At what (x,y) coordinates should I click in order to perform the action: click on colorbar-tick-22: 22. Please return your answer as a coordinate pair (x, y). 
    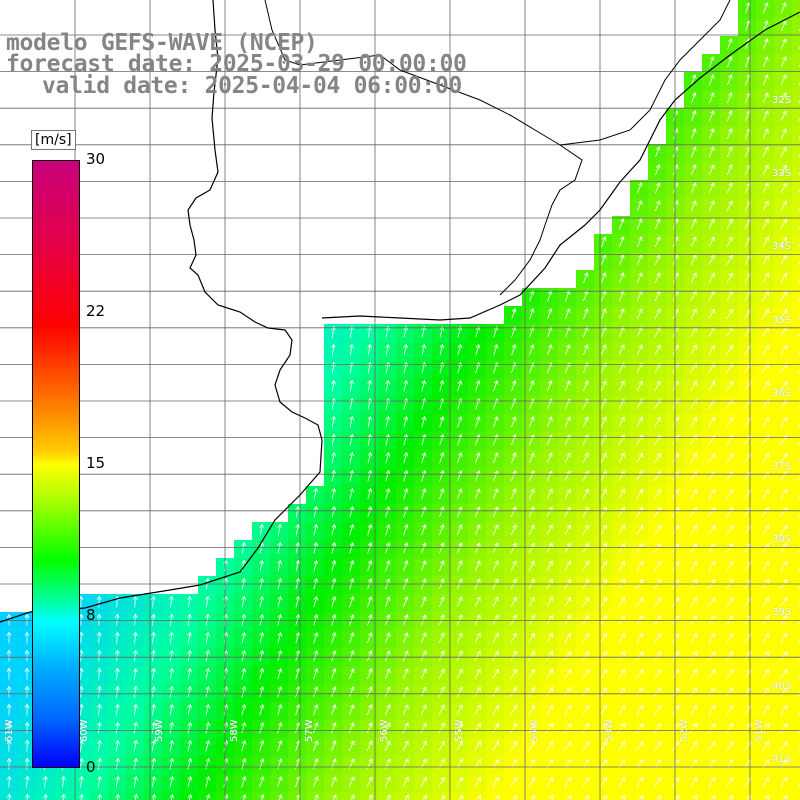
    Looking at the image, I should click on (96, 311).